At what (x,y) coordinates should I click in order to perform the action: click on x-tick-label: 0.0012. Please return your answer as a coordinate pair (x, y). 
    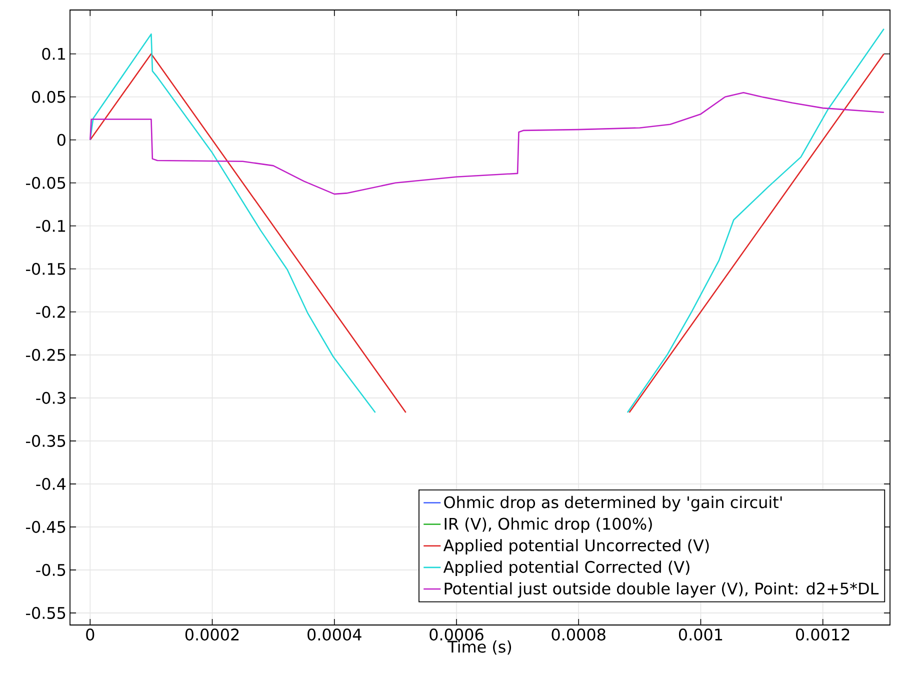
    Looking at the image, I should click on (823, 634).